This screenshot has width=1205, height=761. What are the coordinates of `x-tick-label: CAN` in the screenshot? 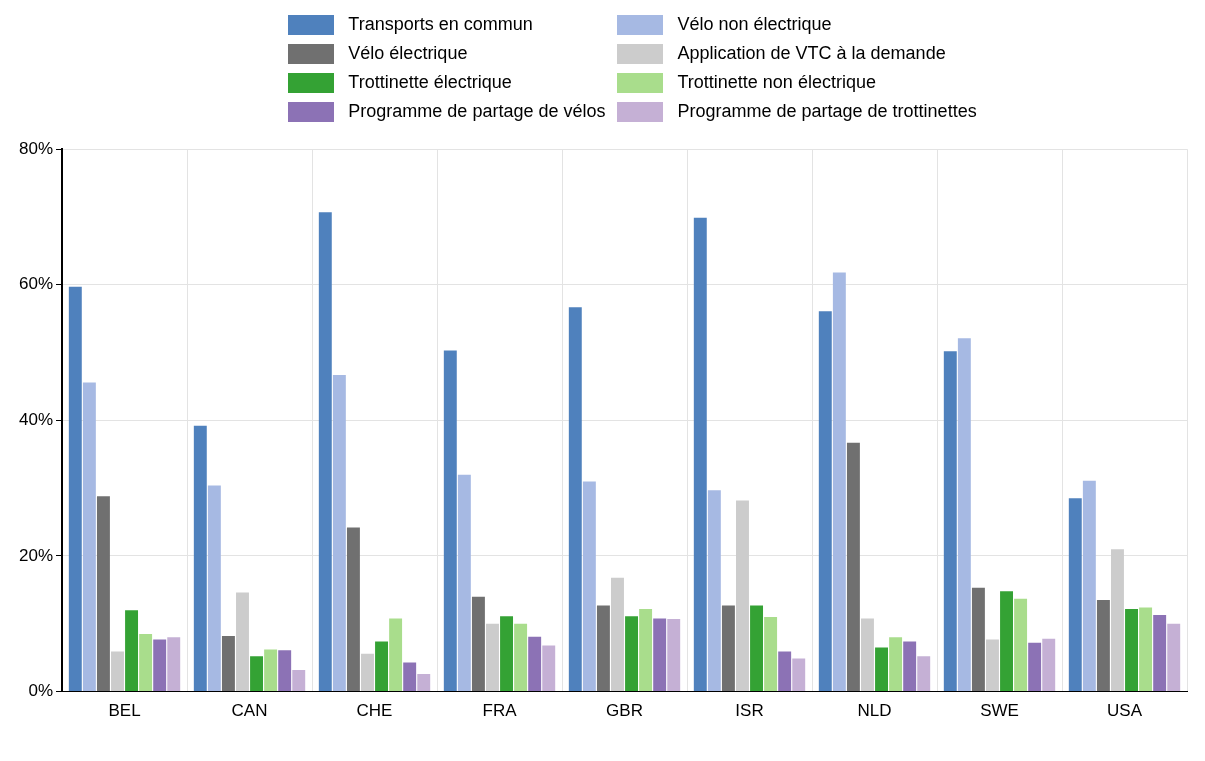 It's located at (249, 711).